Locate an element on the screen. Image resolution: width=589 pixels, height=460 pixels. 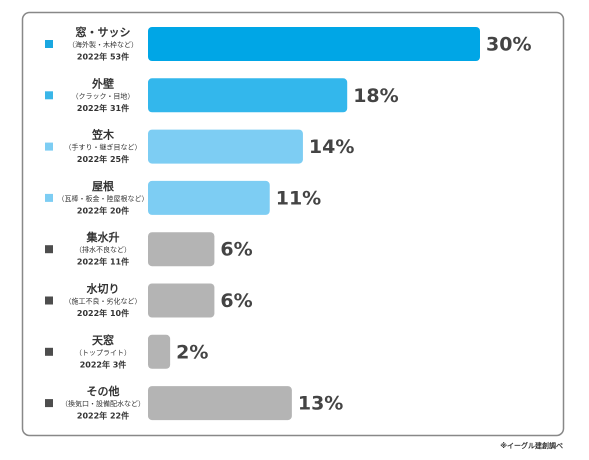
category-note: （トップライト） is located at coordinates (103, 353).